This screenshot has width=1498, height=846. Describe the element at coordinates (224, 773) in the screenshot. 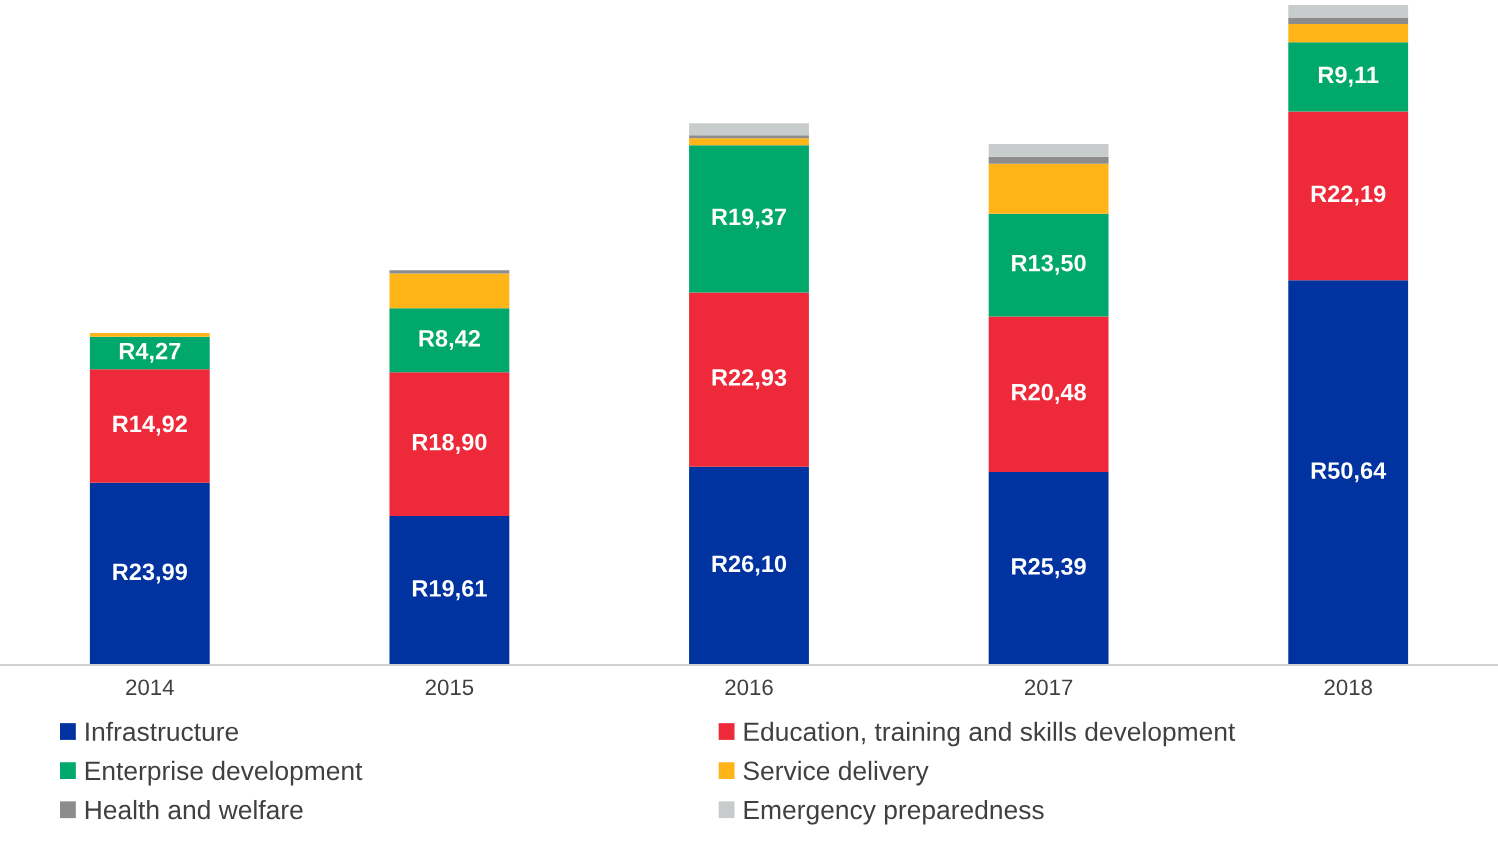

I see `legend-label: Enterprise development` at that location.